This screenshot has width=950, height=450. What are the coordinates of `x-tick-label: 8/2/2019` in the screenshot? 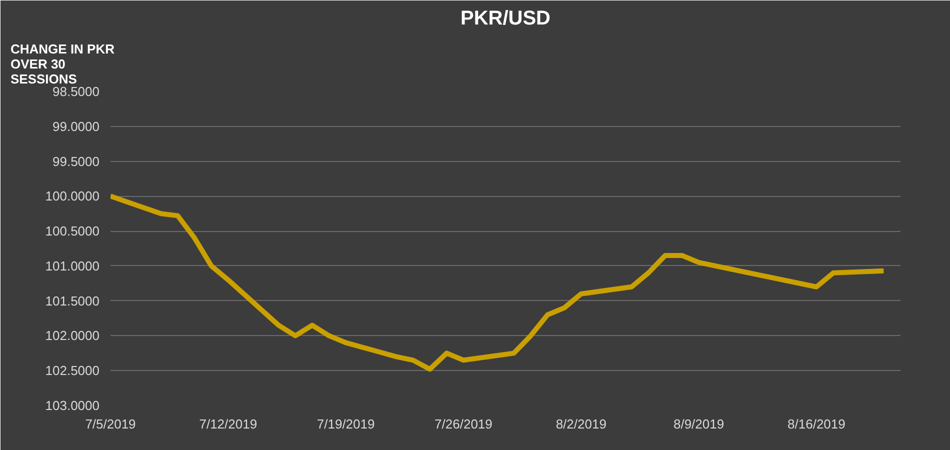 It's located at (581, 424).